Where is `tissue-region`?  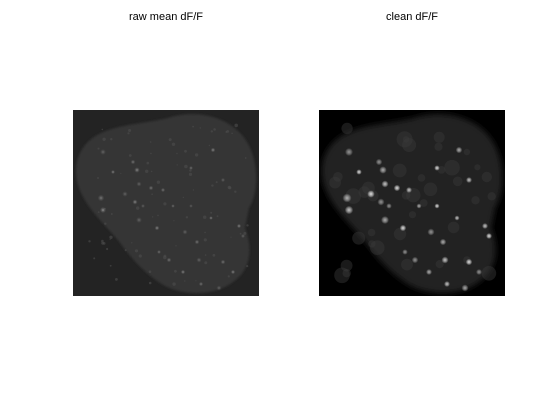 tissue-region is located at coordinates (412, 204).